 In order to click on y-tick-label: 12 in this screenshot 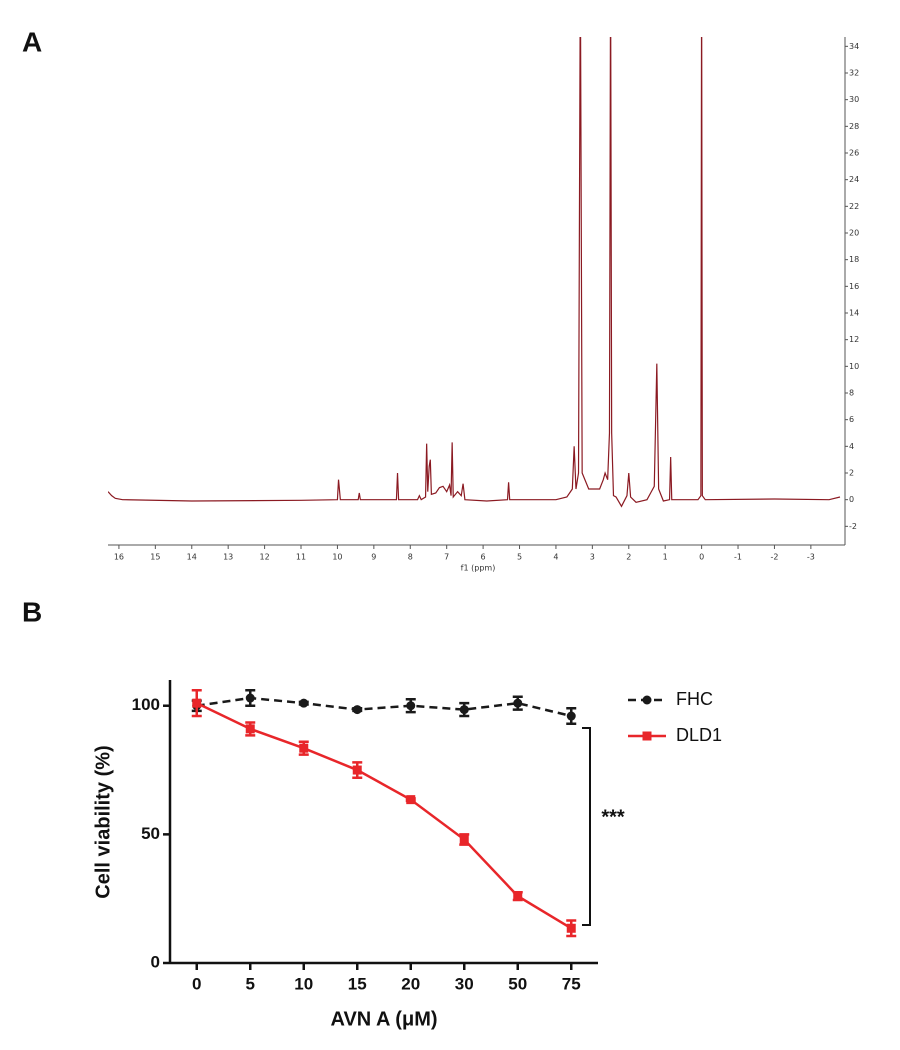, I will do `click(854, 339)`.